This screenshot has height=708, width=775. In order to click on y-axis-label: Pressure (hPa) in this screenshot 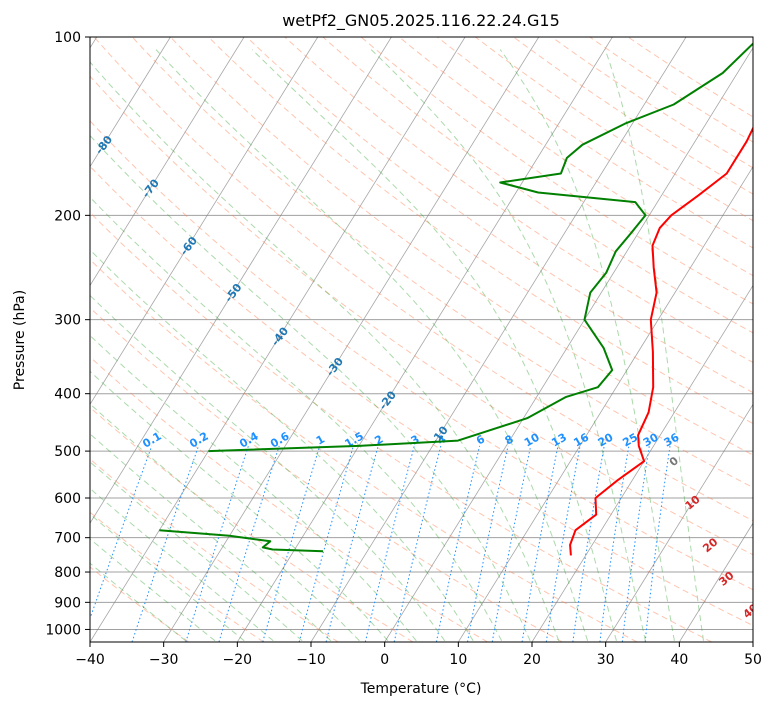, I will do `click(20, 340)`.